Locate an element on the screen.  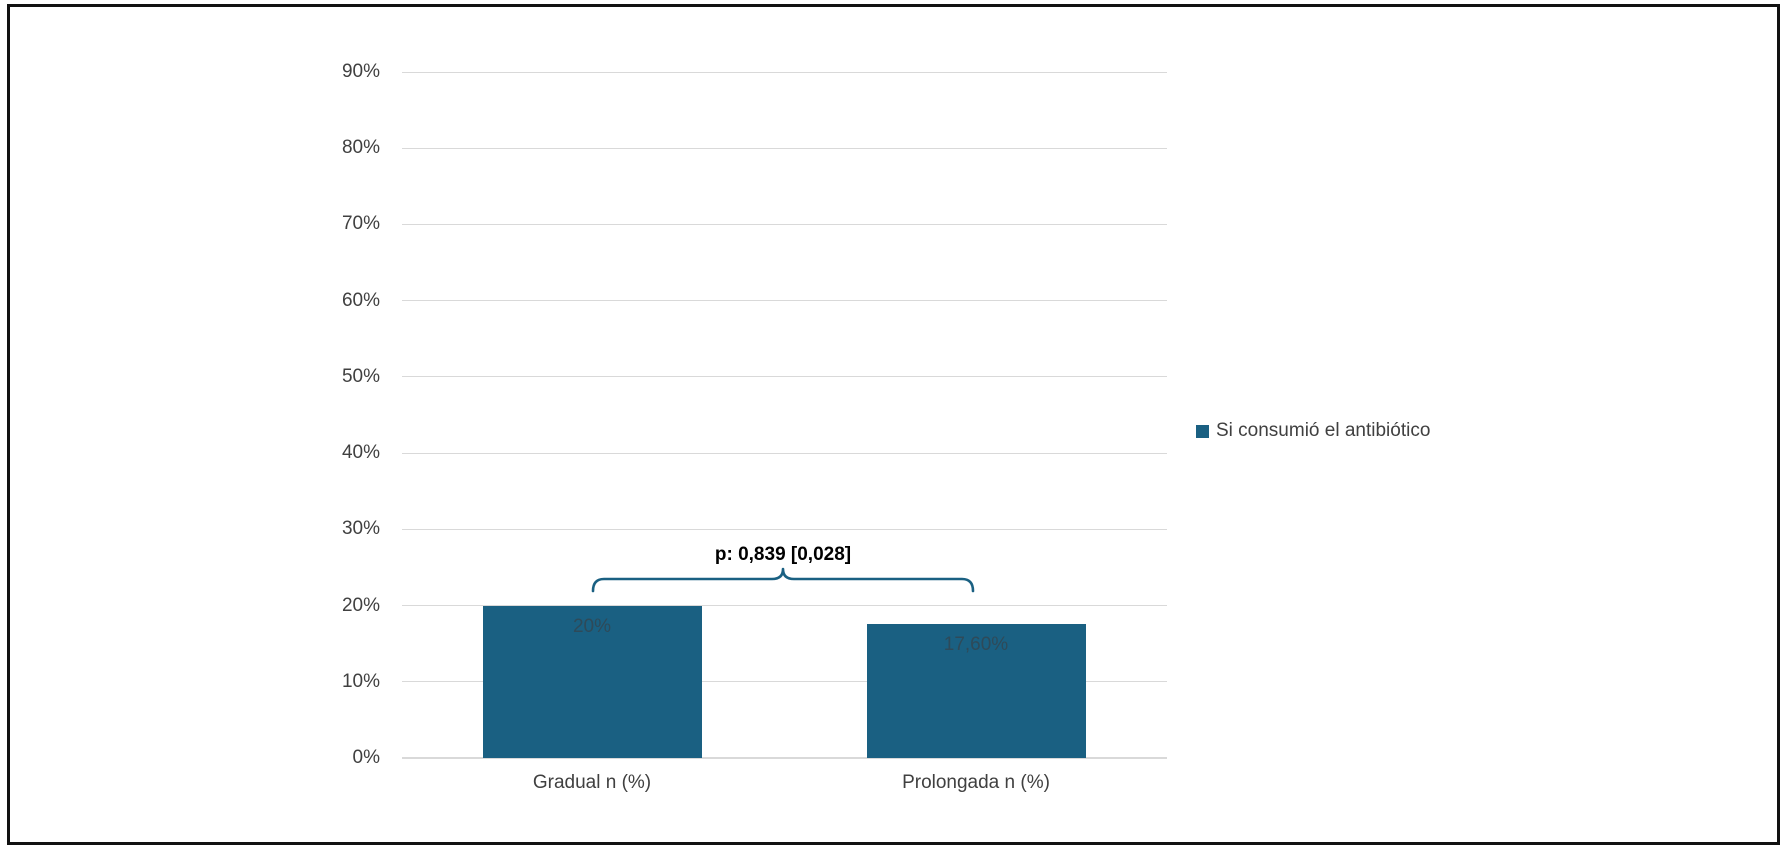
bar-value-label: 20% is located at coordinates (592, 626).